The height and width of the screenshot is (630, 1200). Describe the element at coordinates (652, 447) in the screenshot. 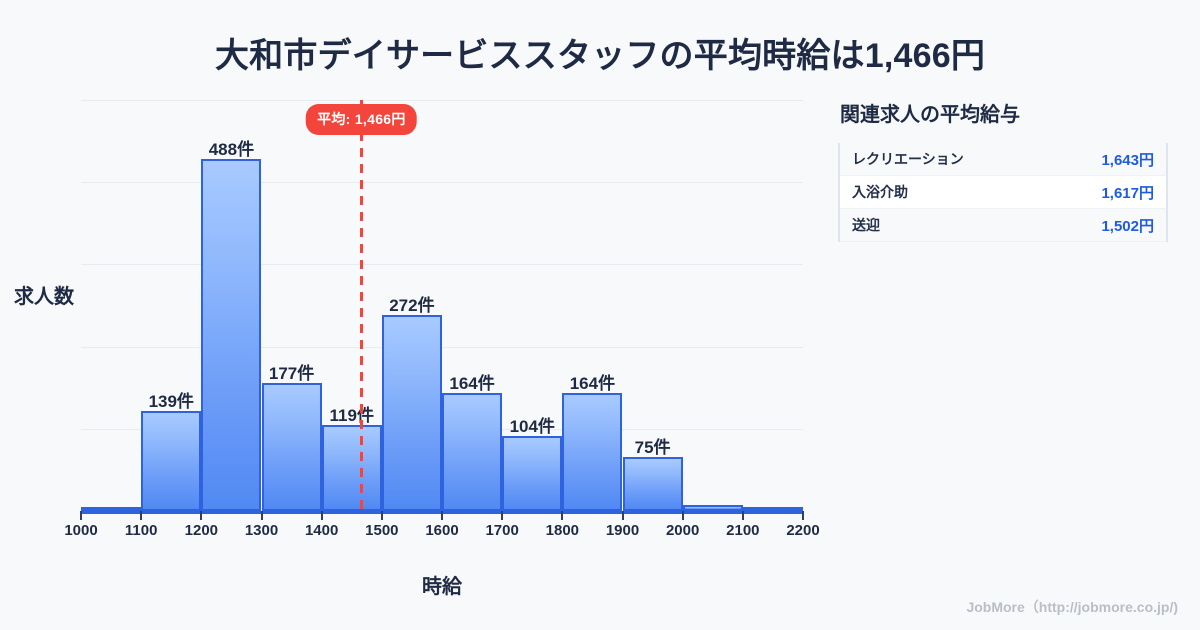

I see `bar-value-label: 75件` at that location.